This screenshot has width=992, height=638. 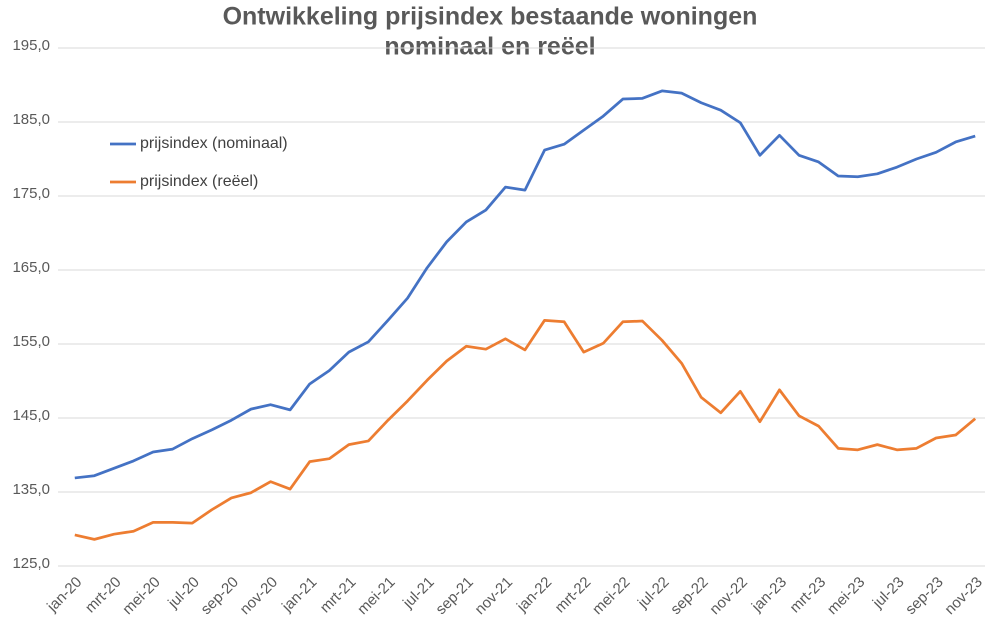 What do you see at coordinates (141, 596) in the screenshot?
I see `x-tick-label: mei-20` at bounding box center [141, 596].